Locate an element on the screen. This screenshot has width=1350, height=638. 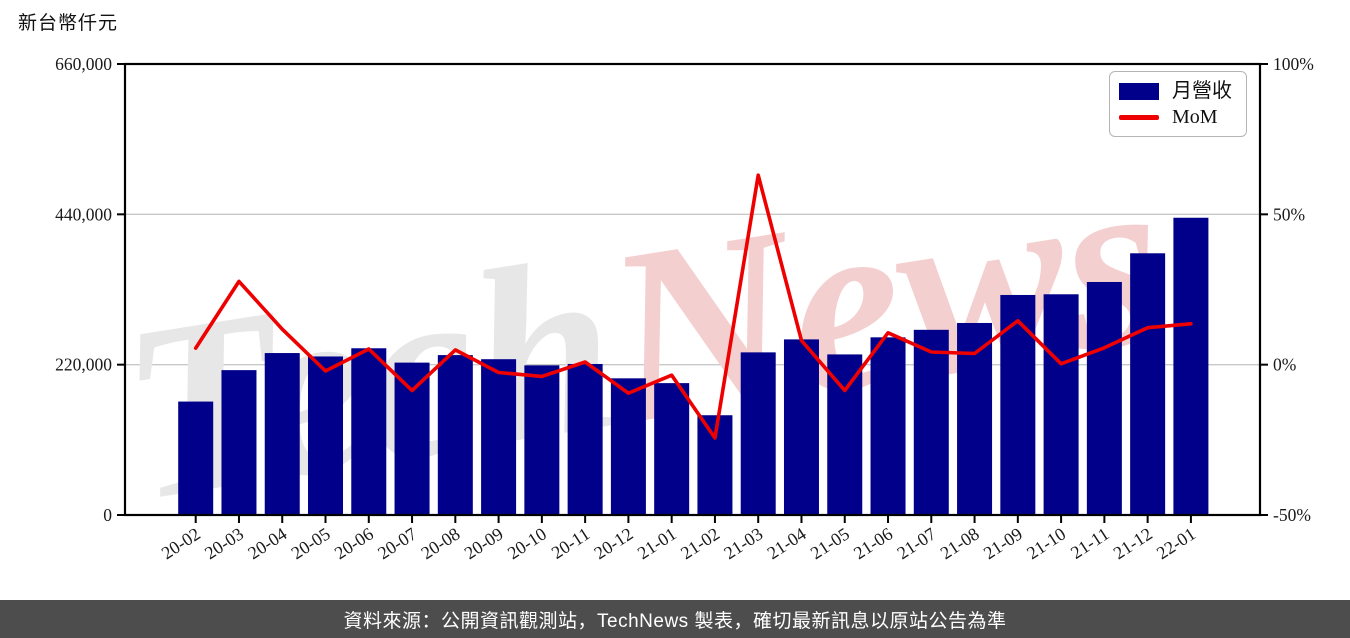
pct-tick-label: 100% is located at coordinates (1293, 64).